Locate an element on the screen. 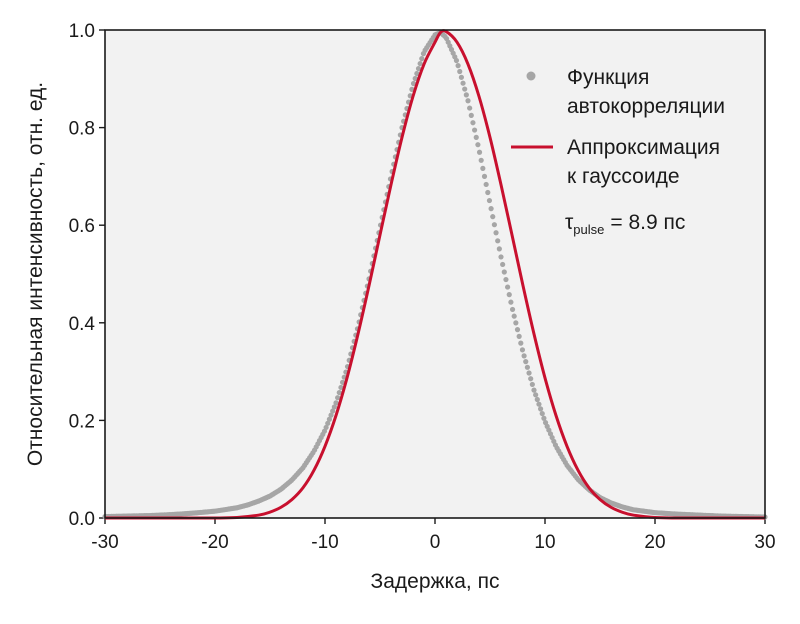  x-axis-ticks: -30 -20 -10 0 10 20 30 is located at coordinates (433, 535).